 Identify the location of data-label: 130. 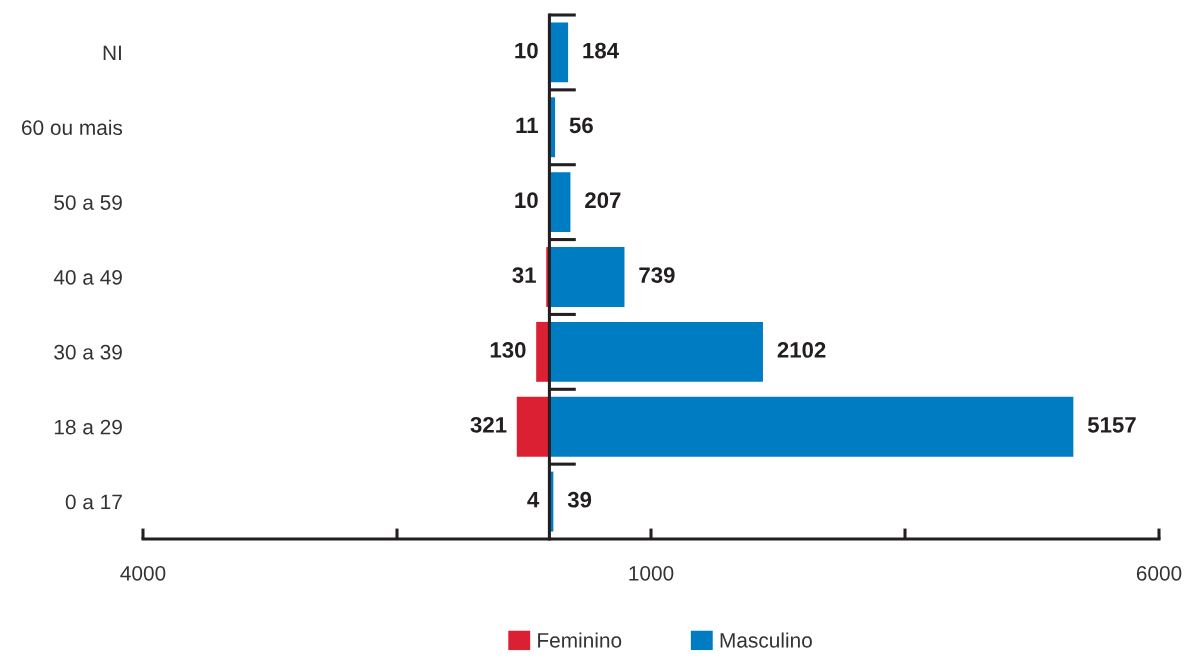
(508, 350).